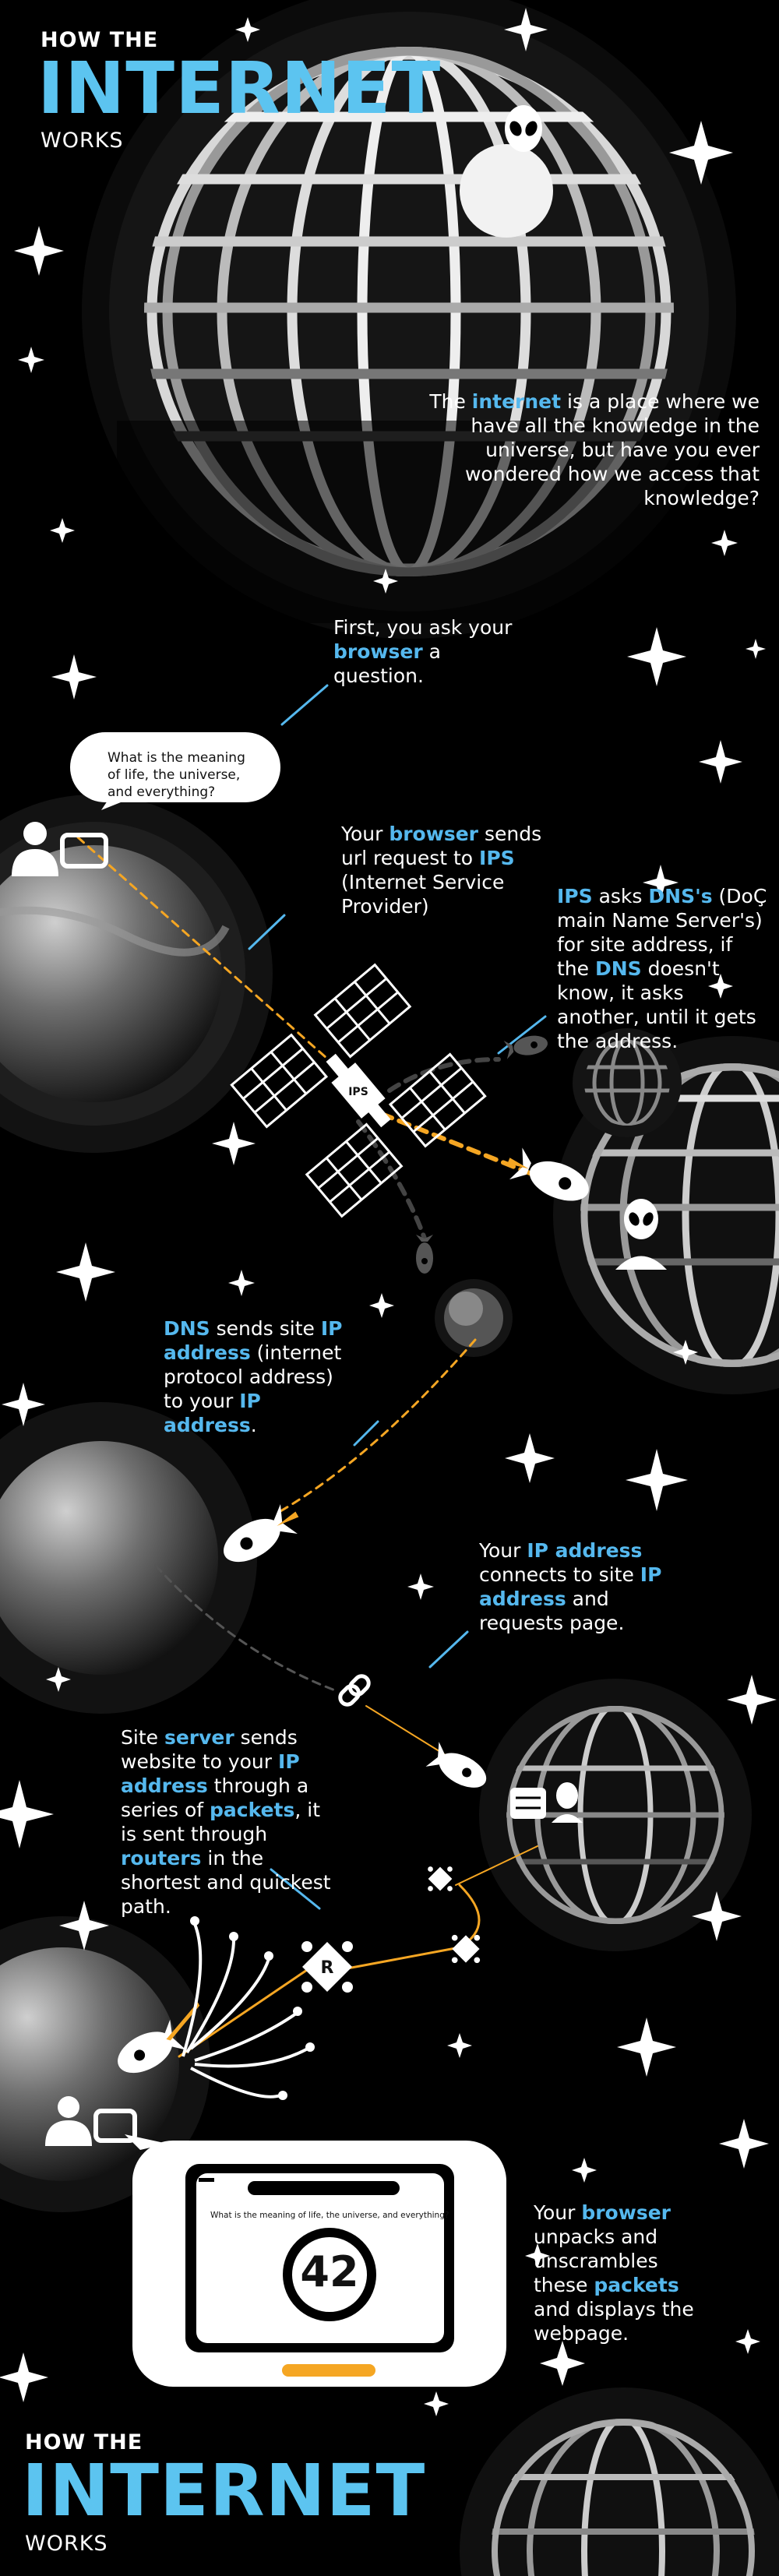 This screenshot has height=2576, width=779. What do you see at coordinates (82, 141) in the screenshot?
I see `header-works: WORKS` at bounding box center [82, 141].